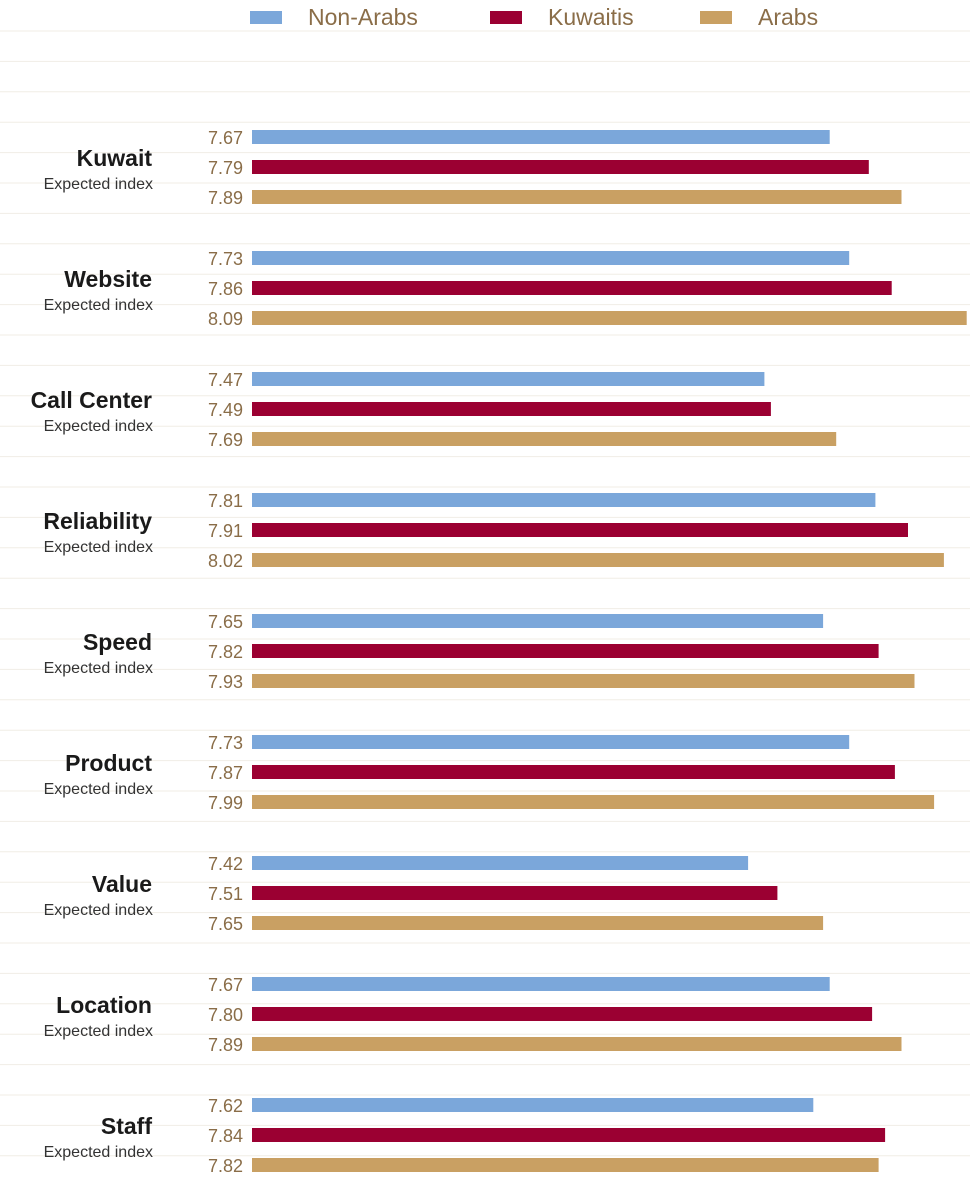 This screenshot has height=1177, width=970. I want to click on legend-item-arabs: Arabs, so click(759, 17).